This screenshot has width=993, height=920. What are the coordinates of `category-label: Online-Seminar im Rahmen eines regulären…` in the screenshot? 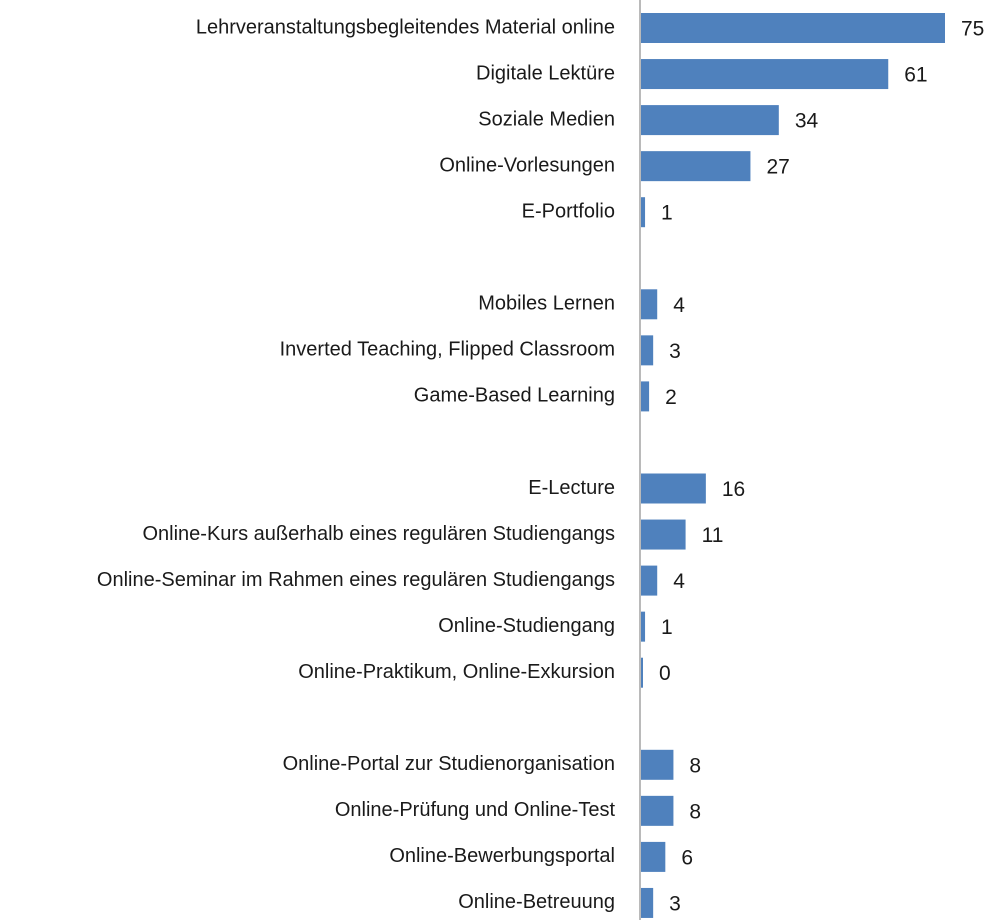 It's located at (356, 580).